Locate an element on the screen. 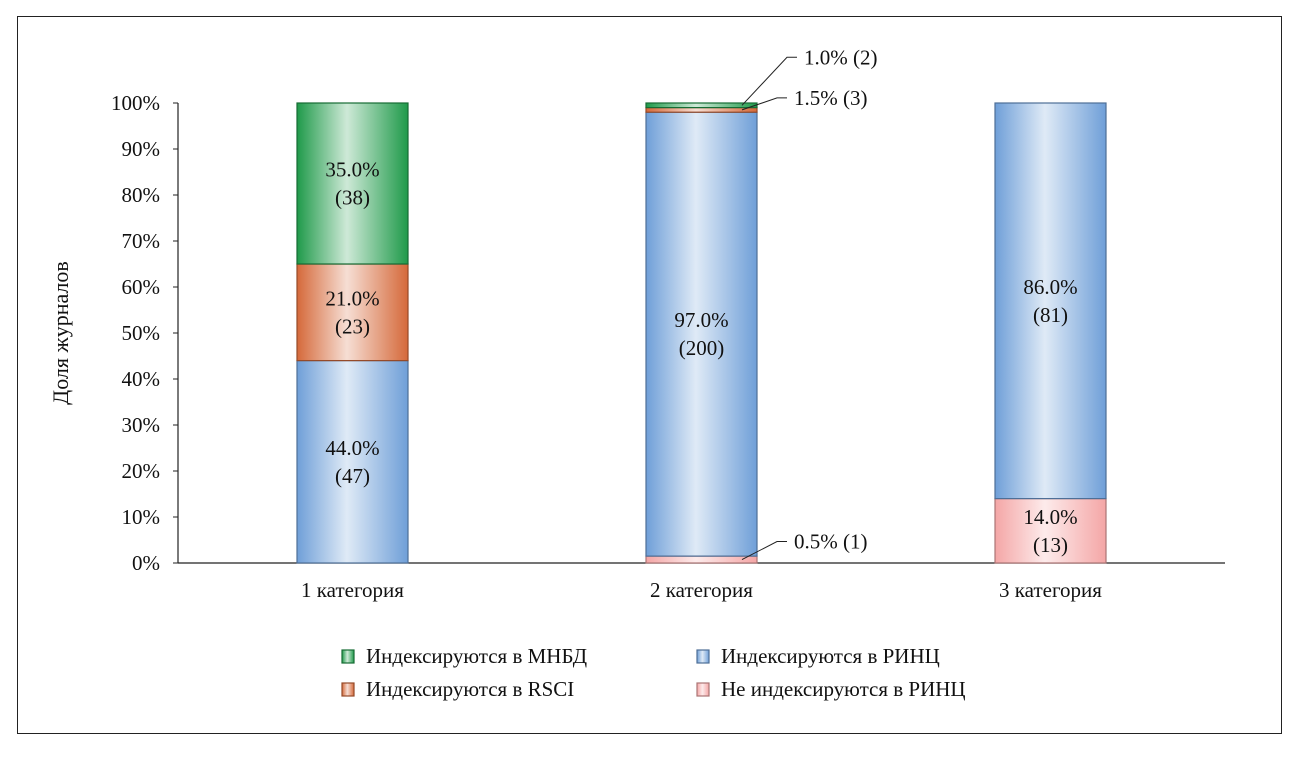  y-tick-label: 0% is located at coordinates (146, 563).